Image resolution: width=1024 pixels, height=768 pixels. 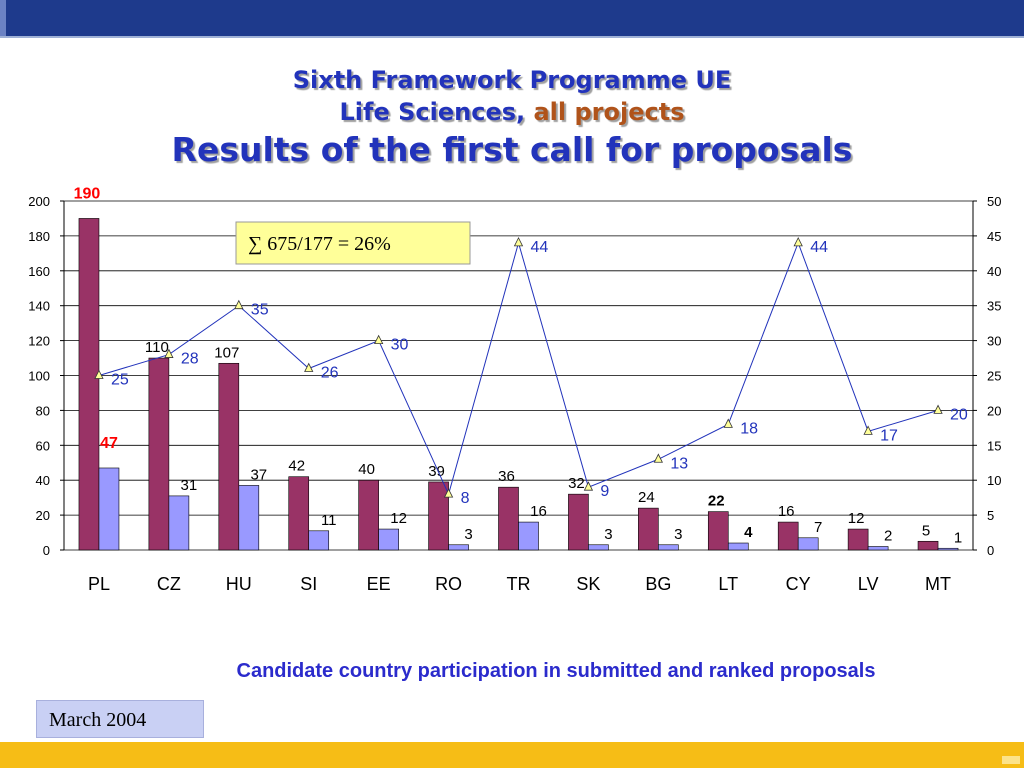 What do you see at coordinates (938, 584) in the screenshot?
I see `category-label: MT` at bounding box center [938, 584].